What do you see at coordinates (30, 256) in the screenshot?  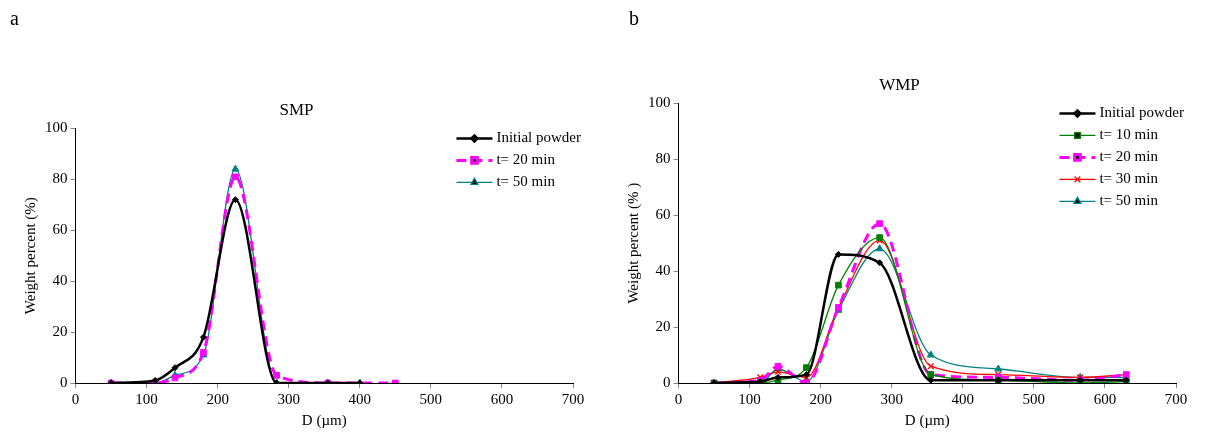 I see `y-axis-title: Weight percent (%)` at bounding box center [30, 256].